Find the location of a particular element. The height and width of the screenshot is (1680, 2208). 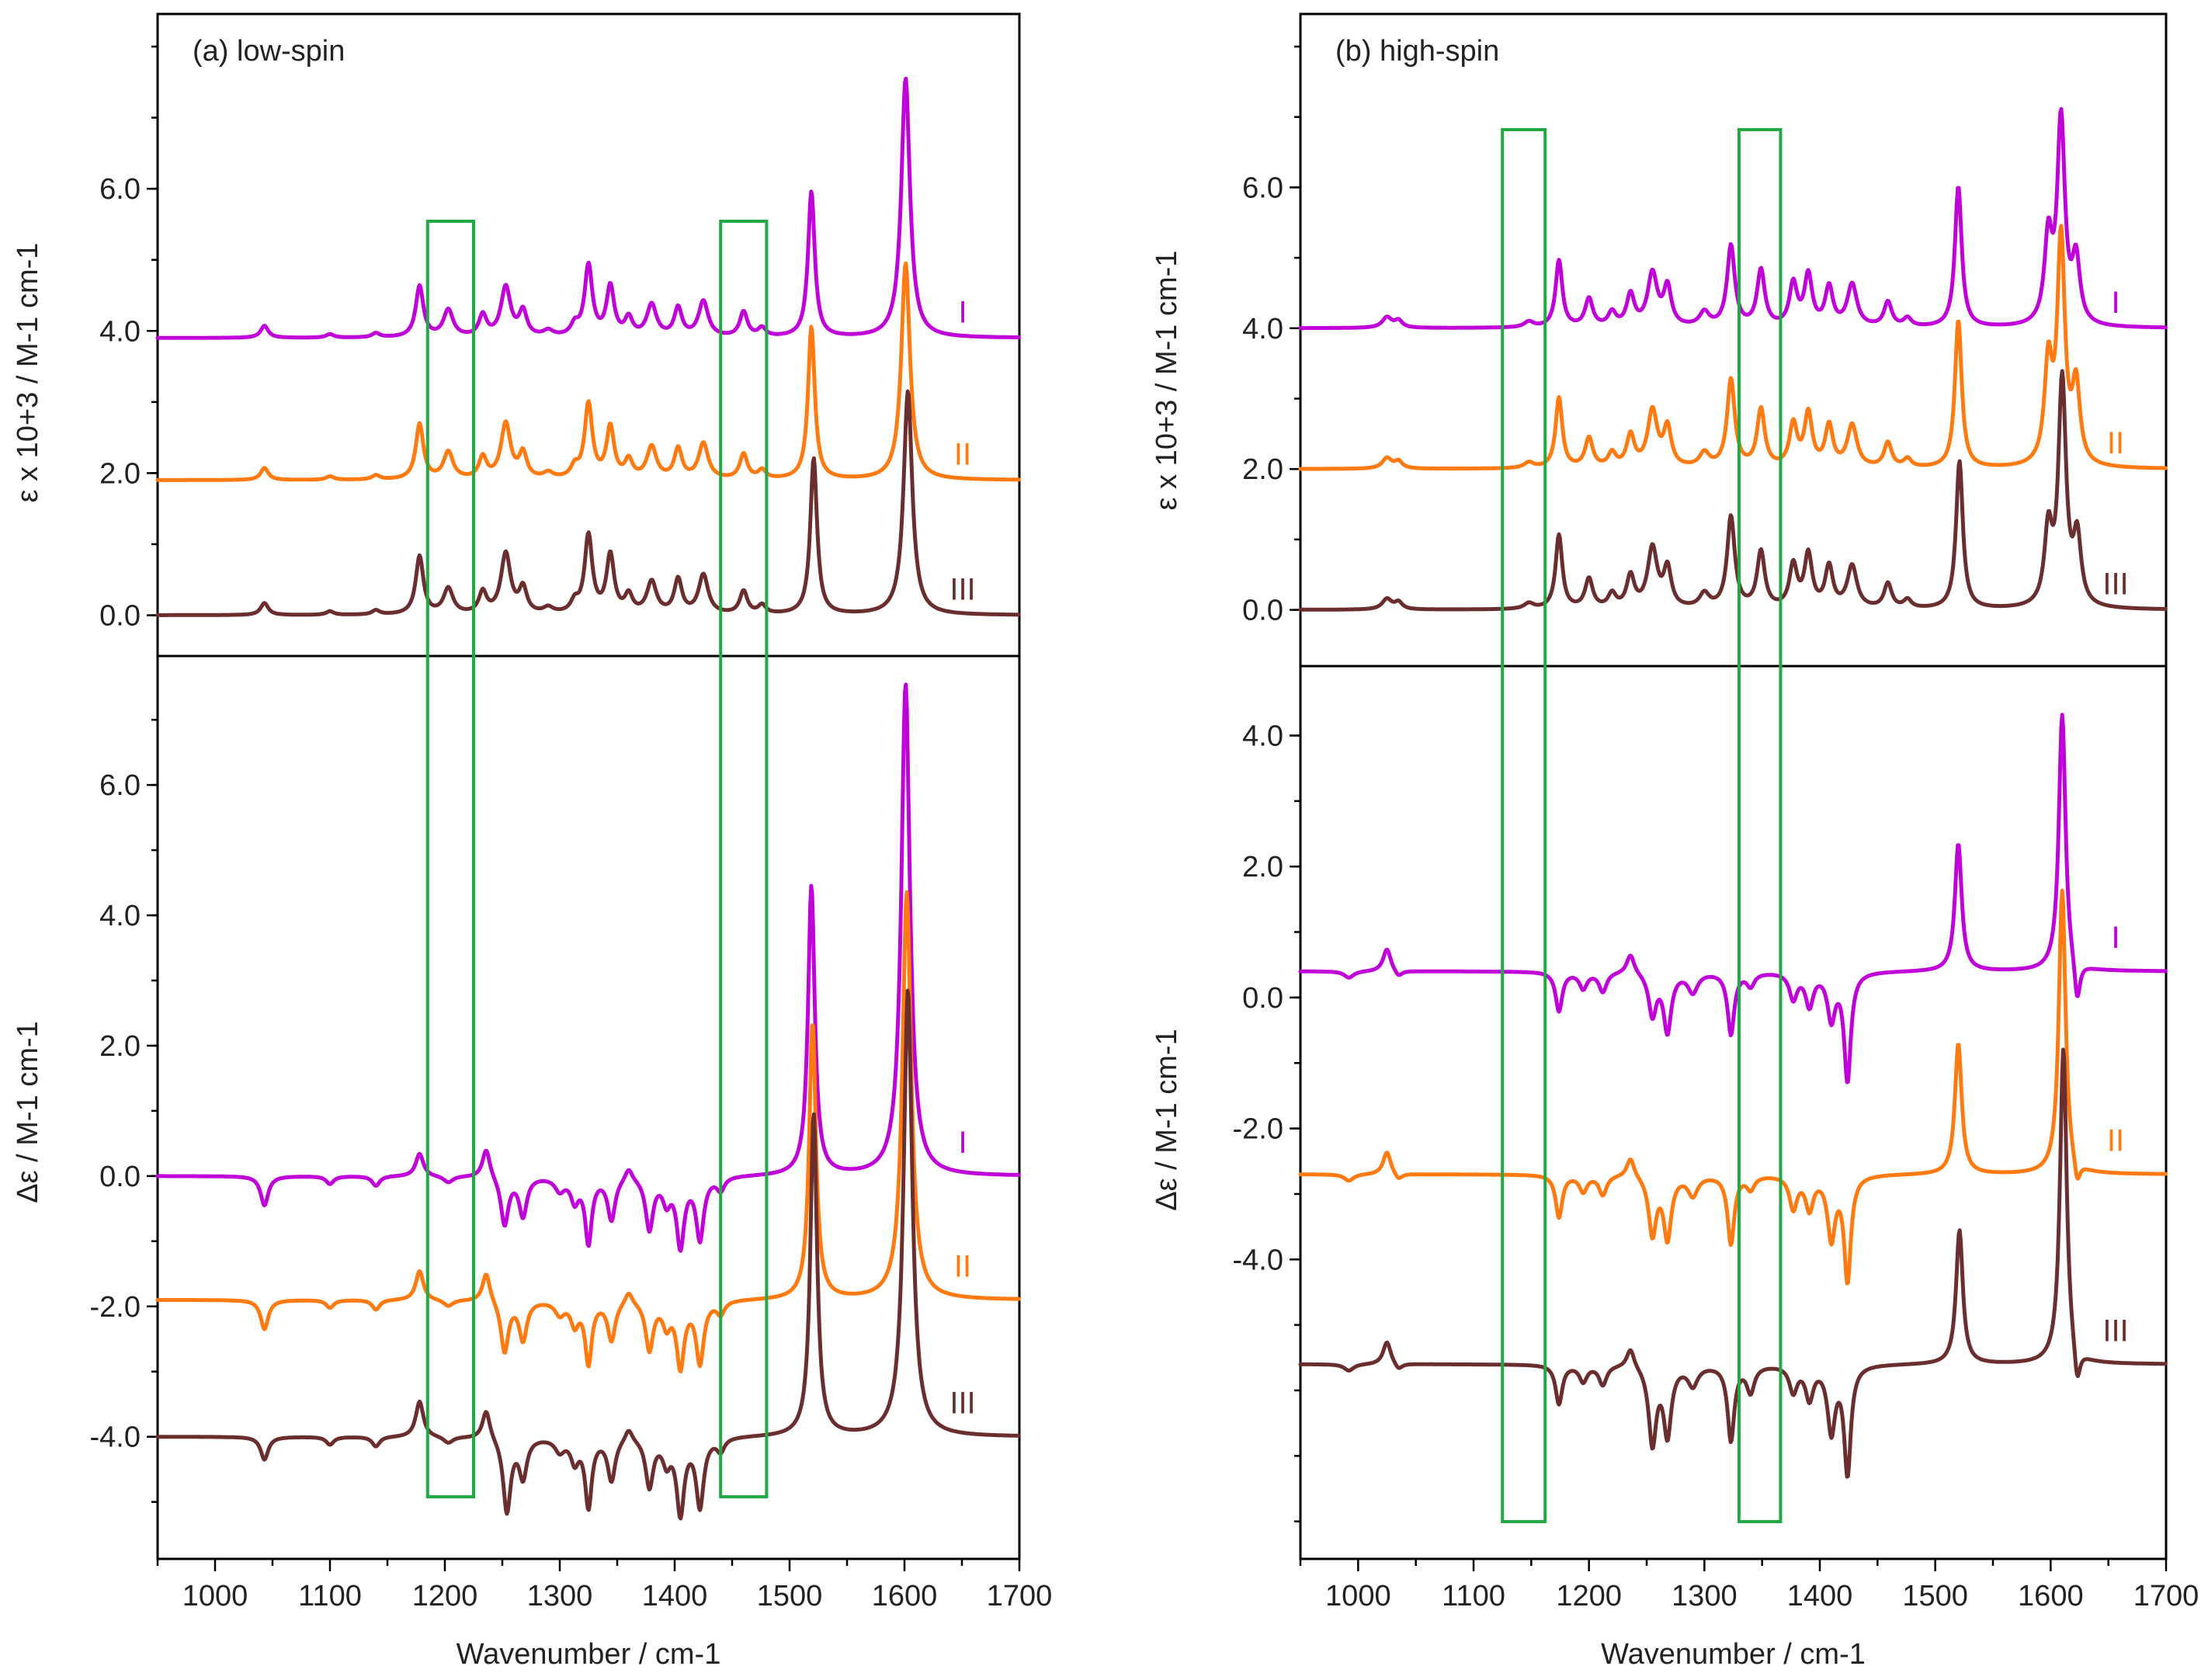

panel-title: (a) low-spin is located at coordinates (269, 51).